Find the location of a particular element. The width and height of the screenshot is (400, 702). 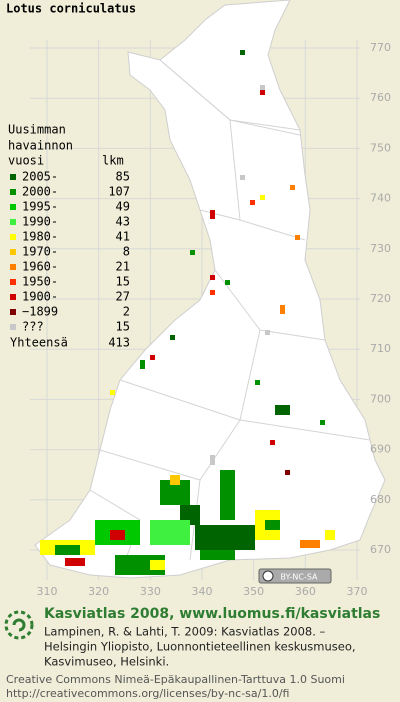

legend-label: 1970- is located at coordinates (40, 252).